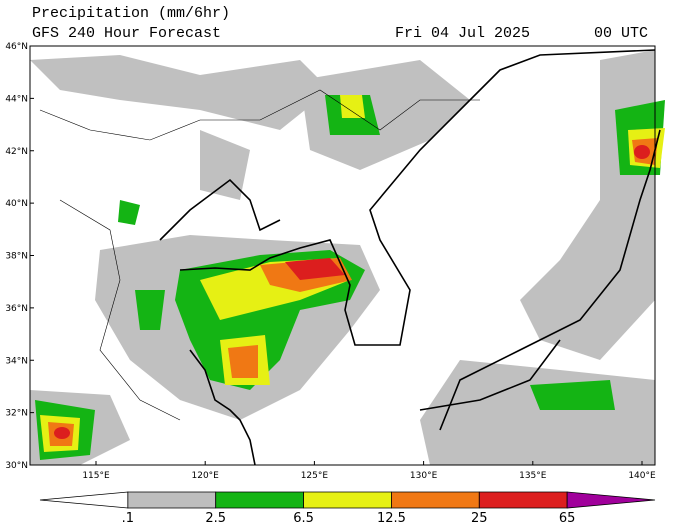 This screenshot has height=530, width=700. Describe the element at coordinates (424, 476) in the screenshot. I see `lon-label: 130°E` at that location.